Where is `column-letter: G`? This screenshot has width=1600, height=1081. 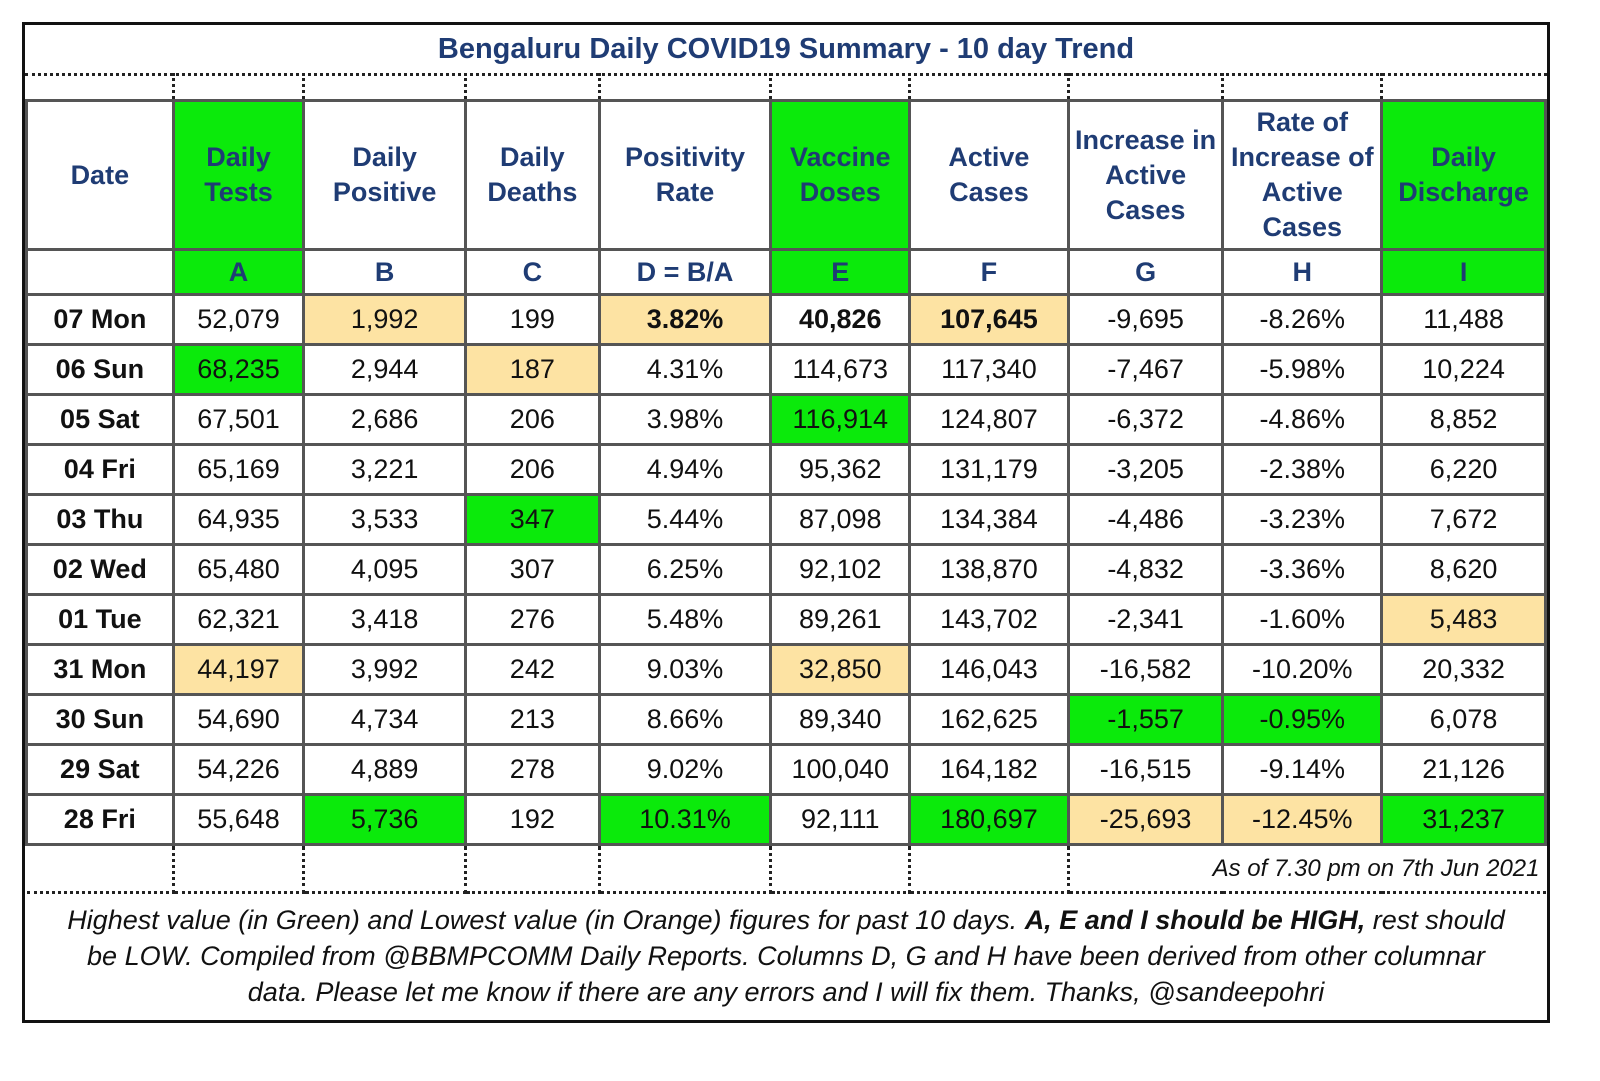
column-letter: G is located at coordinates (1145, 272).